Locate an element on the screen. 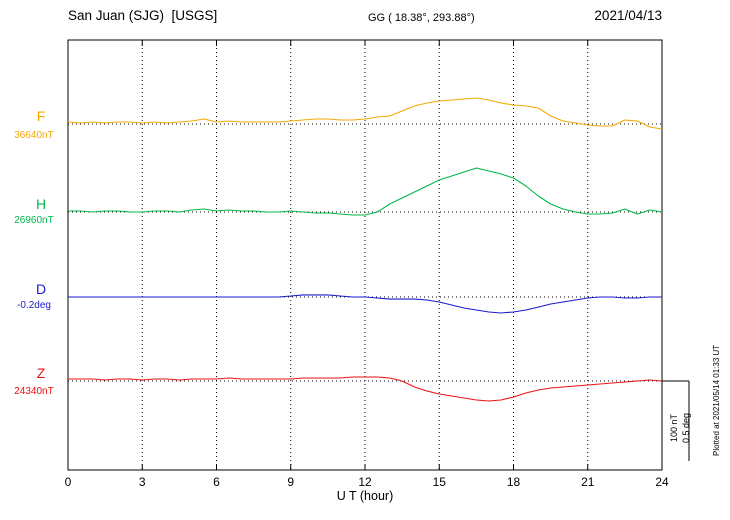 Image resolution: width=730 pixels, height=520 pixels. svg-text: 24 is located at coordinates (662, 482).